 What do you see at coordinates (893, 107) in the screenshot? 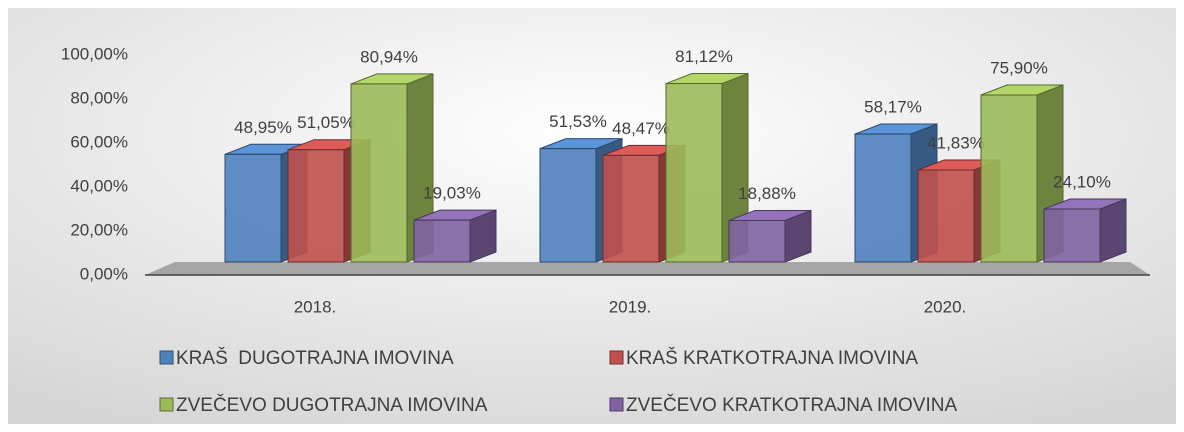
I see `data-label: 58,17%` at bounding box center [893, 107].